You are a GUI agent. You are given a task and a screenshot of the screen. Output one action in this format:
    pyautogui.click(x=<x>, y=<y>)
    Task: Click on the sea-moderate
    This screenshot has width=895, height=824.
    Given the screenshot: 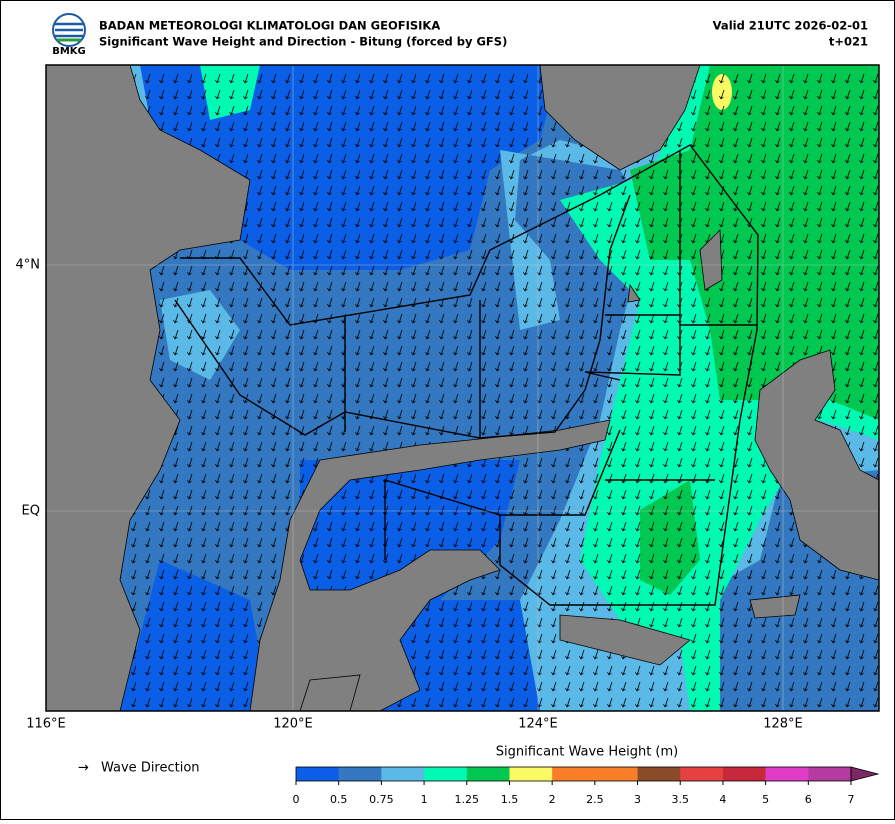 What is the action you would take?
    pyautogui.click(x=230, y=92)
    